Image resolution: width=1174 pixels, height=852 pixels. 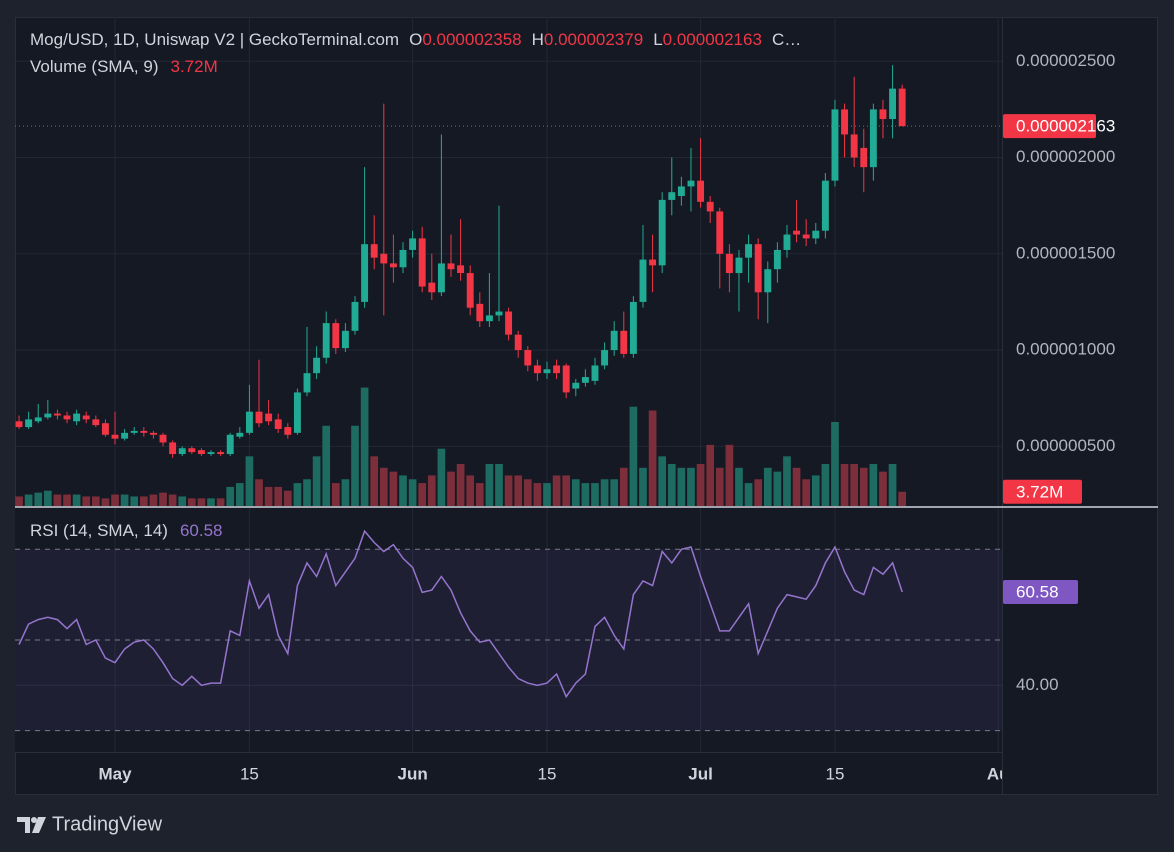 I want to click on last-price-box, so click(x=1049, y=126).